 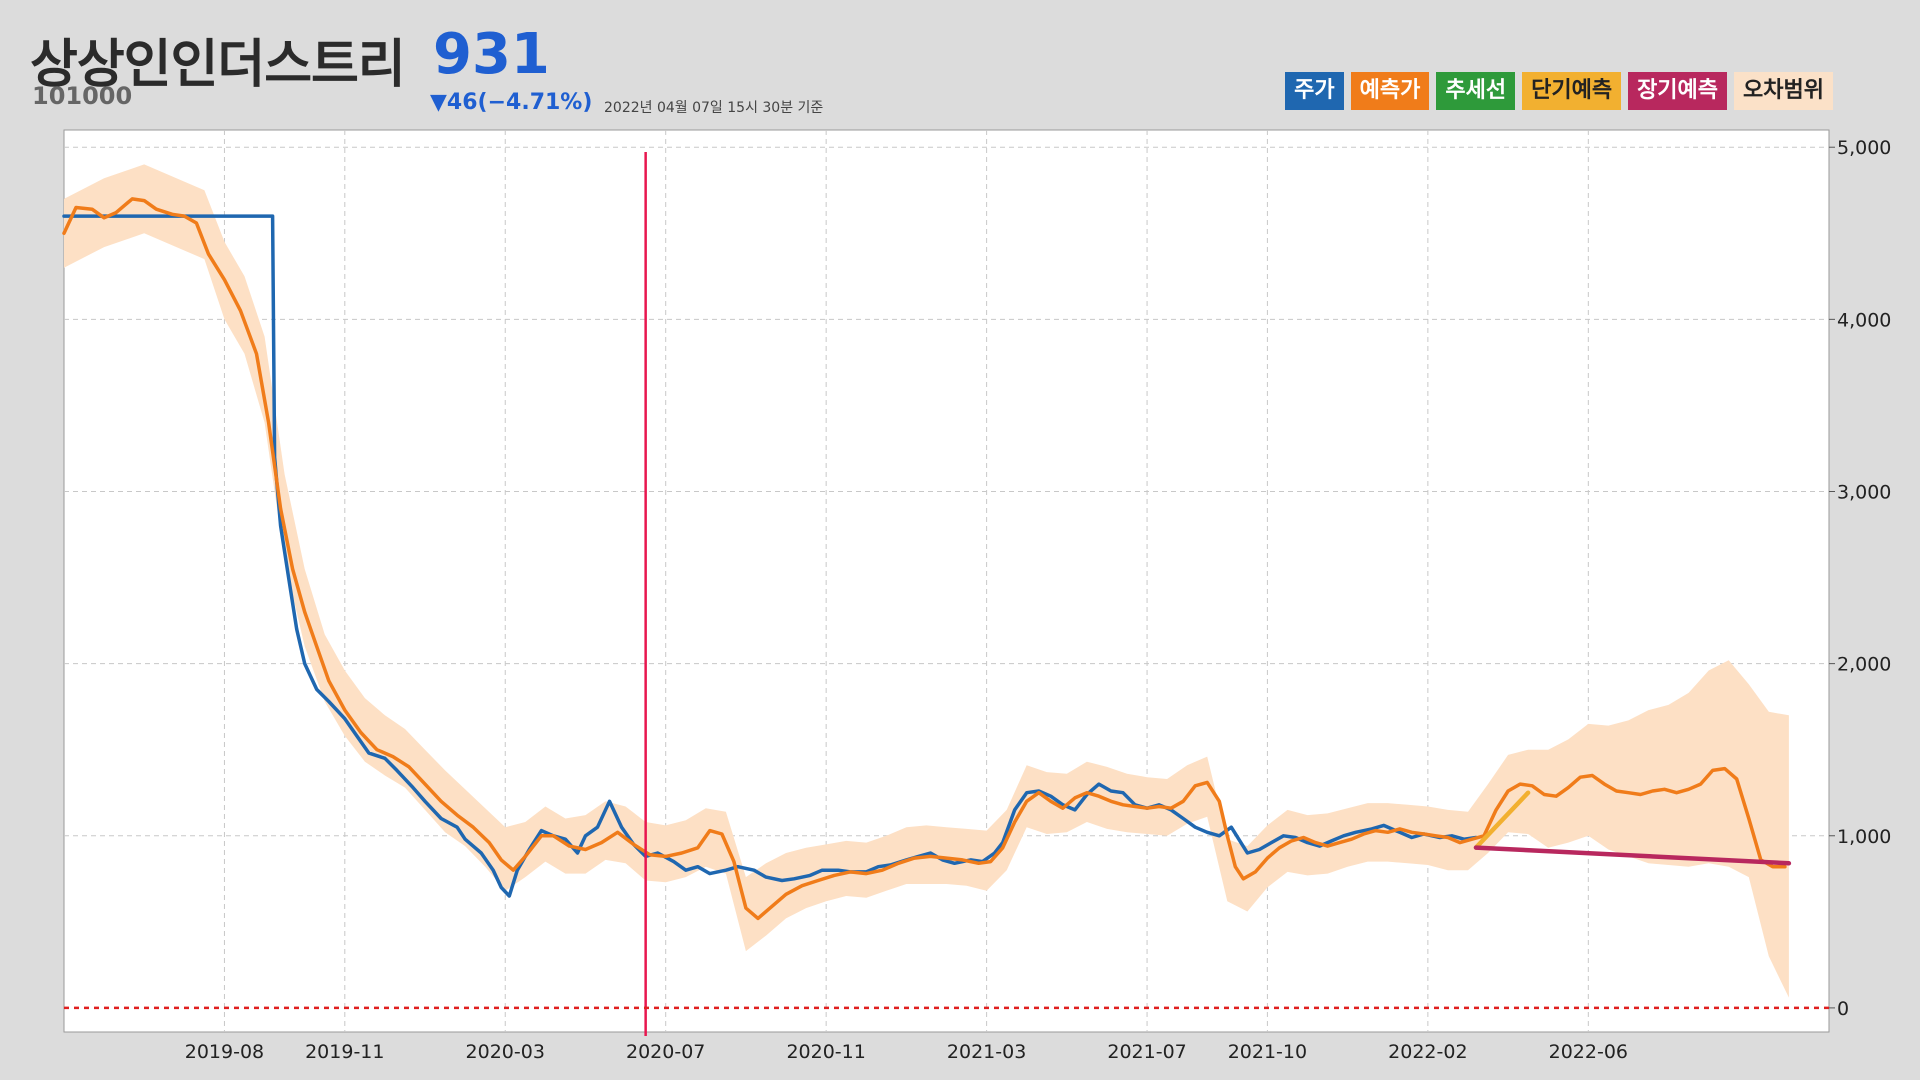 What do you see at coordinates (218, 65) in the screenshot?
I see `company-name: 상상인인더스트리` at bounding box center [218, 65].